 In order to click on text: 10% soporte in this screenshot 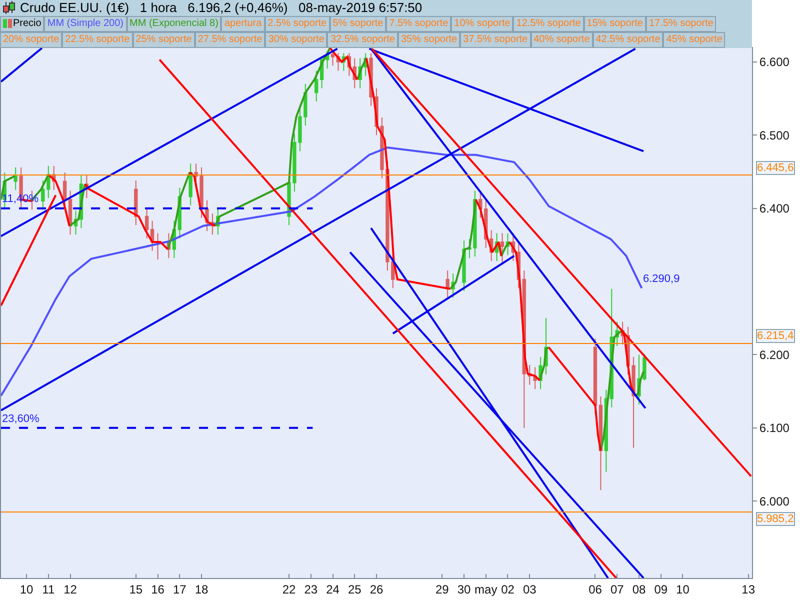, I will do `click(482, 24)`.